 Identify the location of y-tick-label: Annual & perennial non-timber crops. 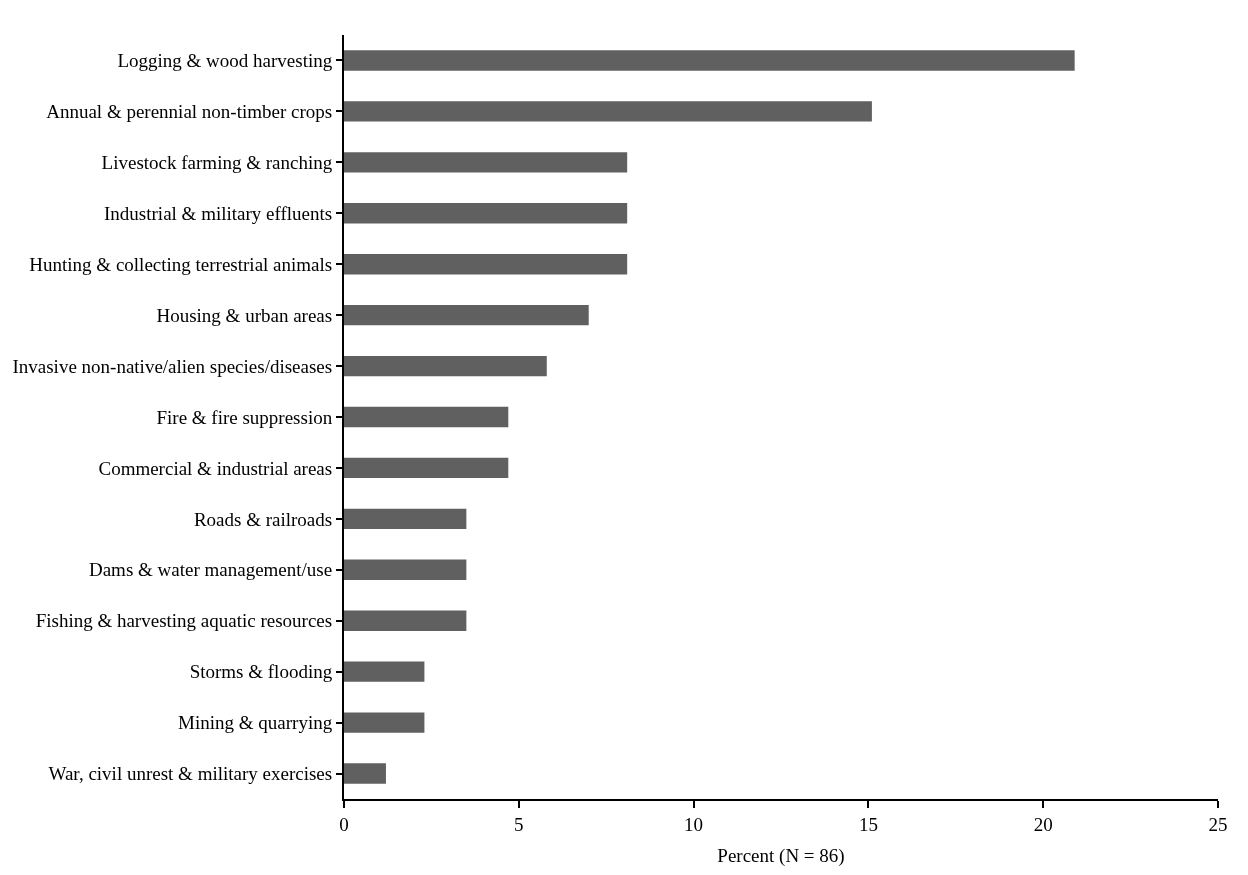
(189, 112).